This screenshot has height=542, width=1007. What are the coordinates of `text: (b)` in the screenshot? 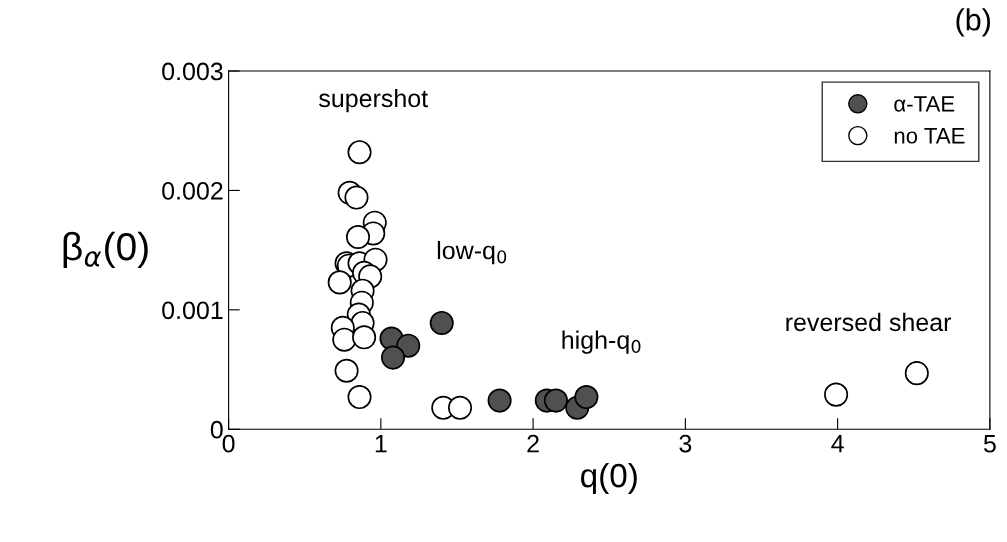 It's located at (973, 22).